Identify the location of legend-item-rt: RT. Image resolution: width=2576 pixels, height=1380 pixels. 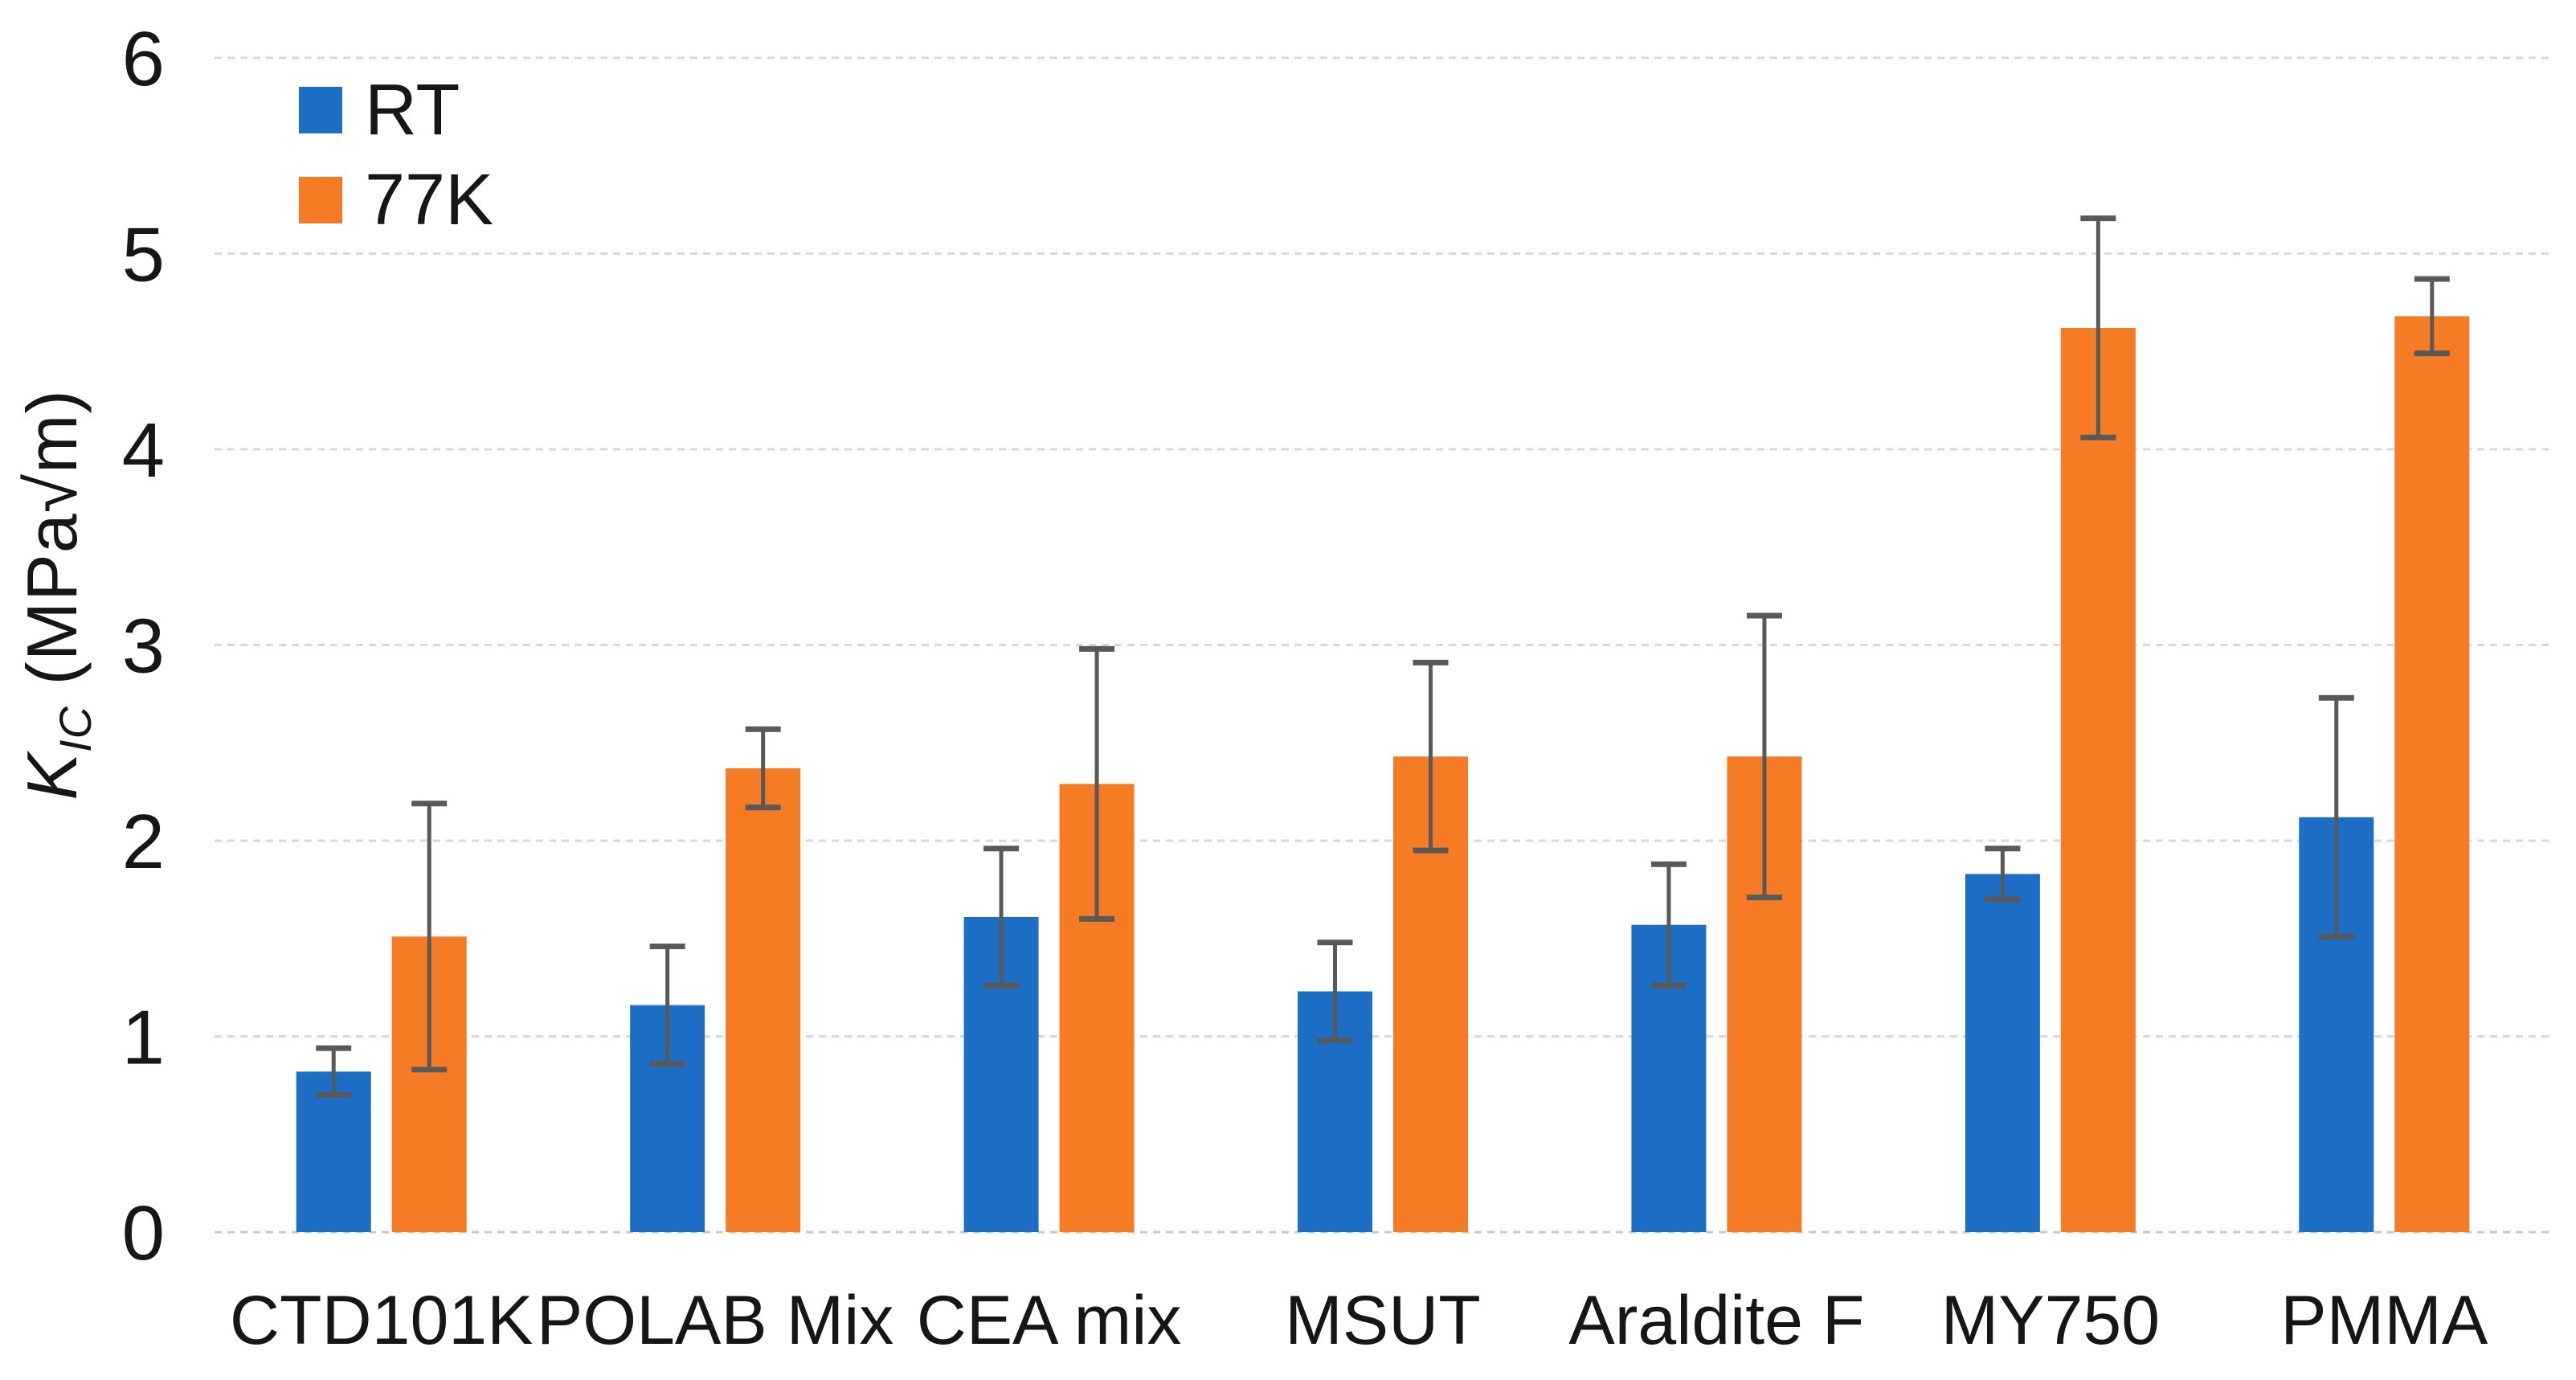
(396, 110).